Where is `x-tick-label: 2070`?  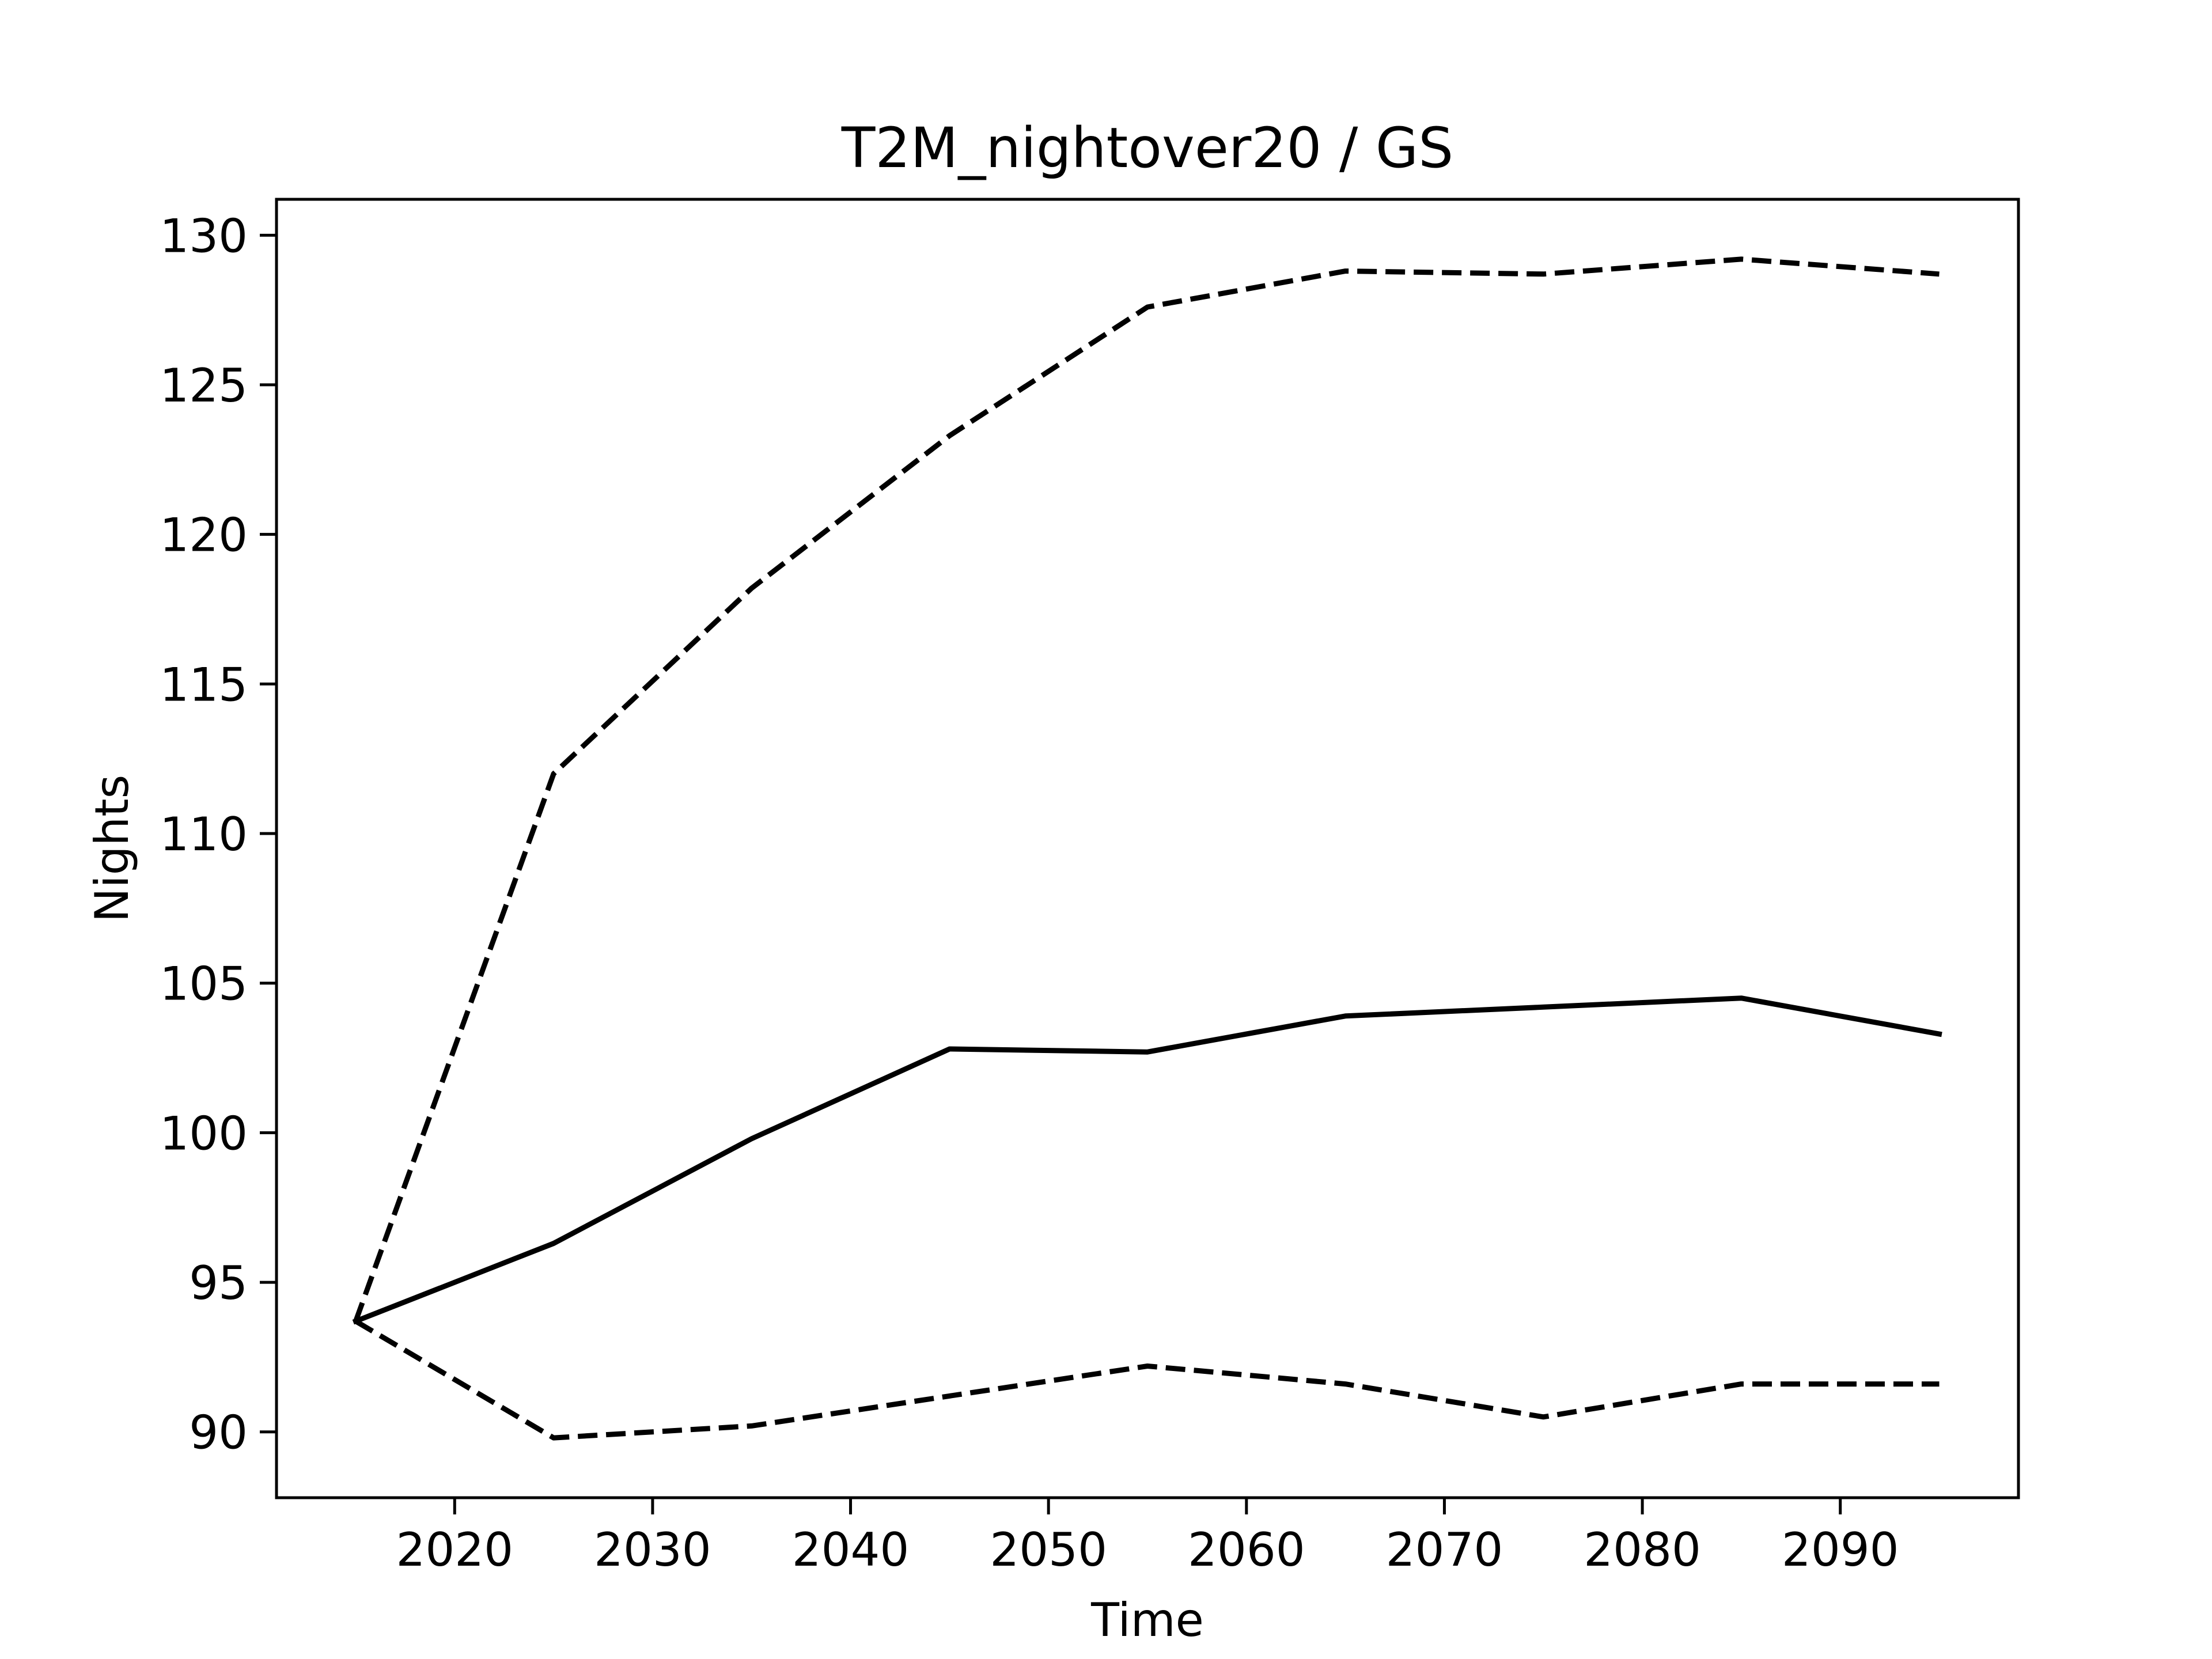 x-tick-label: 2070 is located at coordinates (1444, 1550).